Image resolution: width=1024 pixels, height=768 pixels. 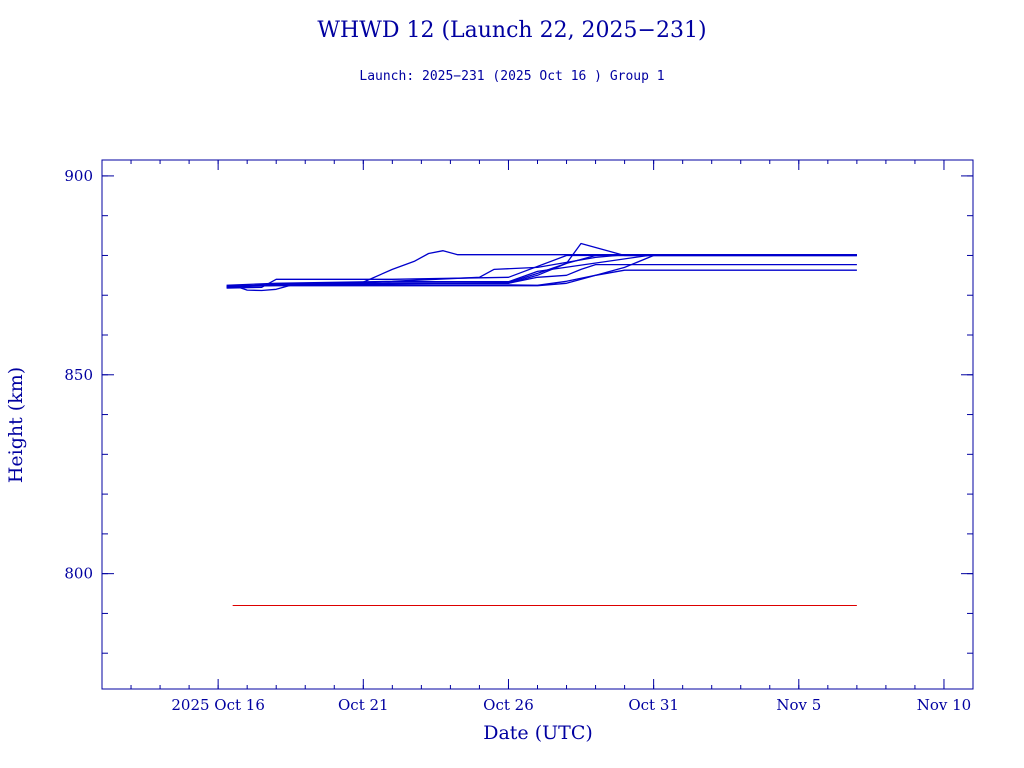 I want to click on y-tick-label: 800, so click(x=78, y=574).